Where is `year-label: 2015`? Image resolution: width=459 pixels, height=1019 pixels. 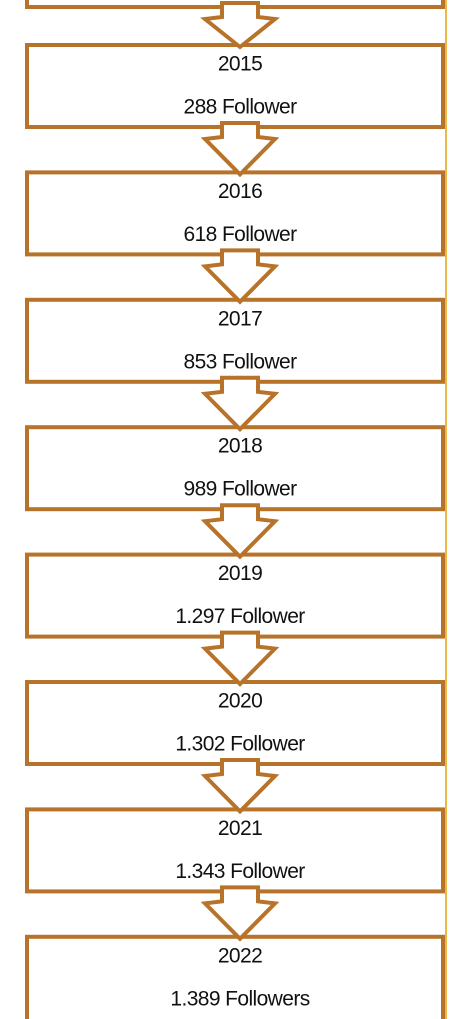
year-label: 2015 is located at coordinates (240, 64).